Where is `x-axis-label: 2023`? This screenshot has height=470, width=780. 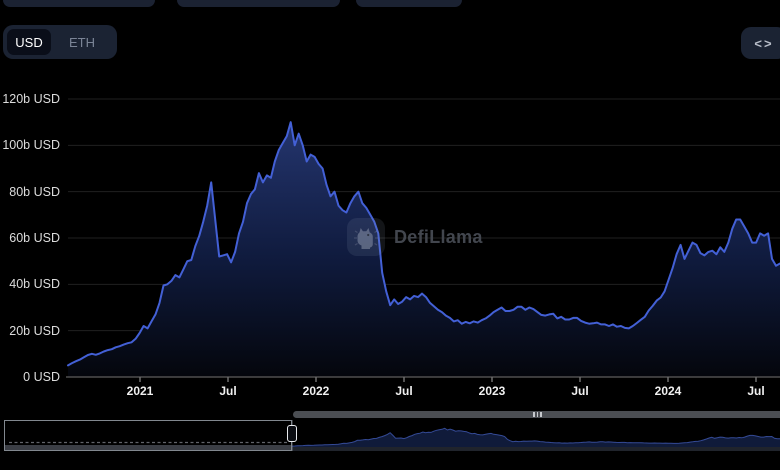 x-axis-label: 2023 is located at coordinates (492, 391).